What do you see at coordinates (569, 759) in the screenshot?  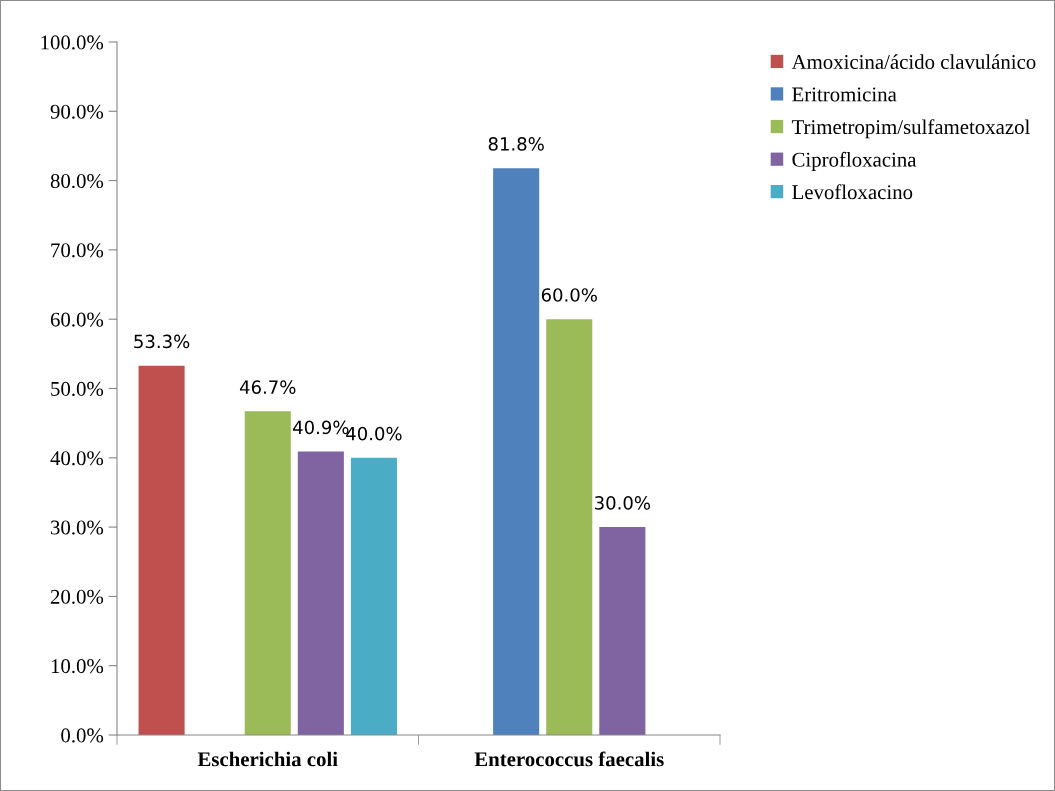 I see `x-tick-label: Enterococcus faecalis` at bounding box center [569, 759].